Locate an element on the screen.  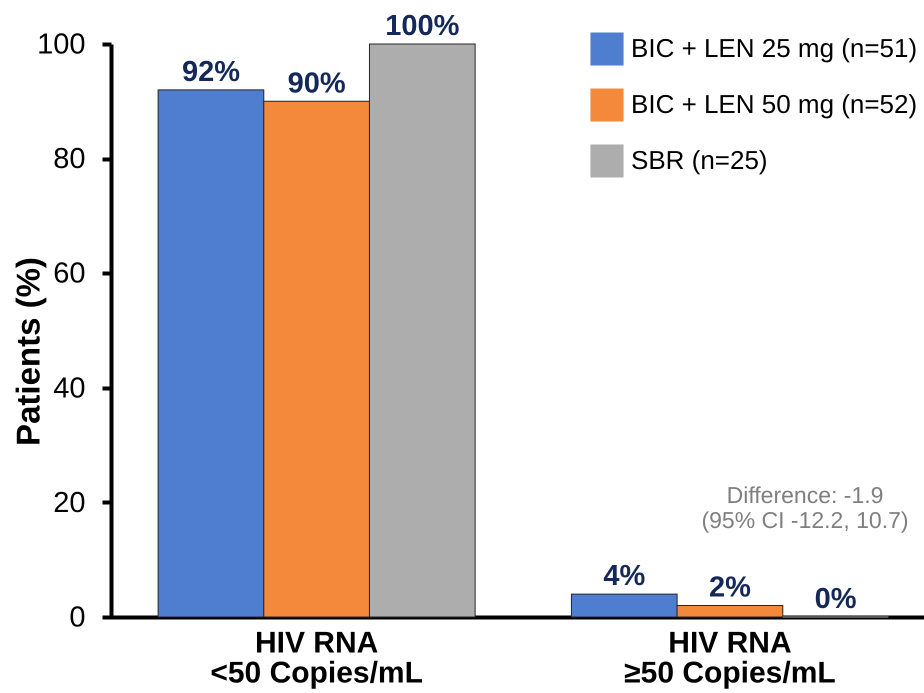
y-axis-title: Patients (%) is located at coordinates (28, 351).